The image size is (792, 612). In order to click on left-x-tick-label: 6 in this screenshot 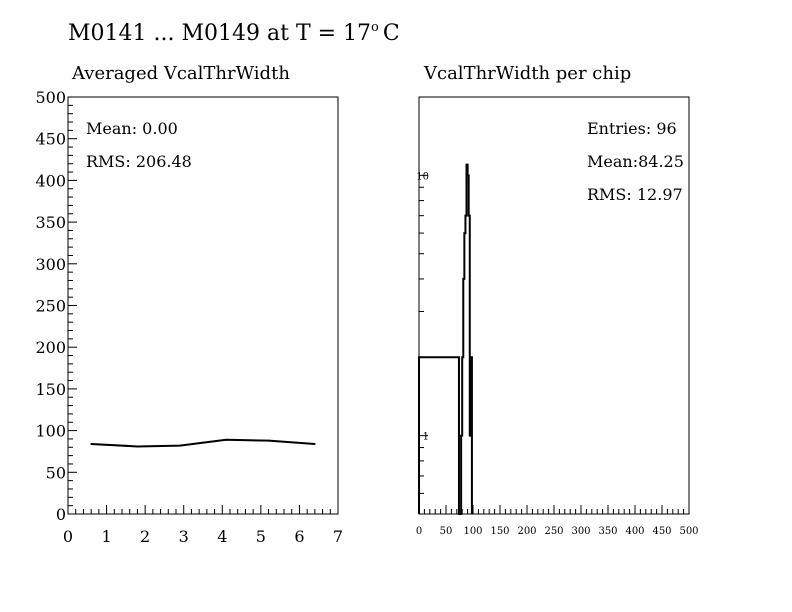, I will do `click(299, 536)`.